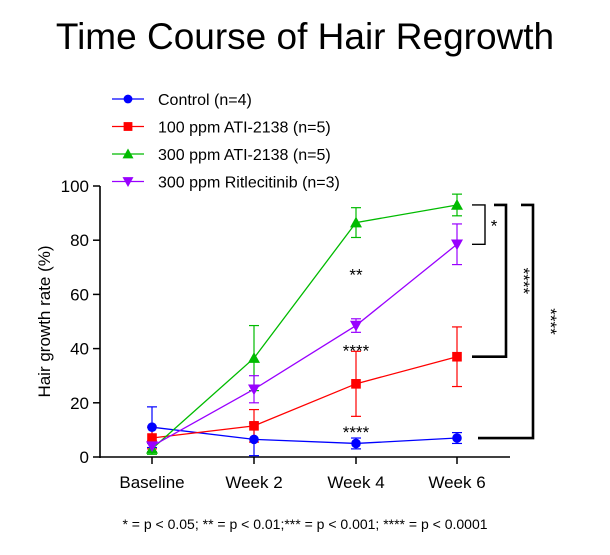 This screenshot has width=610, height=555. Describe the element at coordinates (244, 155) in the screenshot. I see `legend-label: 300 ppm ATI-2138 (n=5)` at that location.